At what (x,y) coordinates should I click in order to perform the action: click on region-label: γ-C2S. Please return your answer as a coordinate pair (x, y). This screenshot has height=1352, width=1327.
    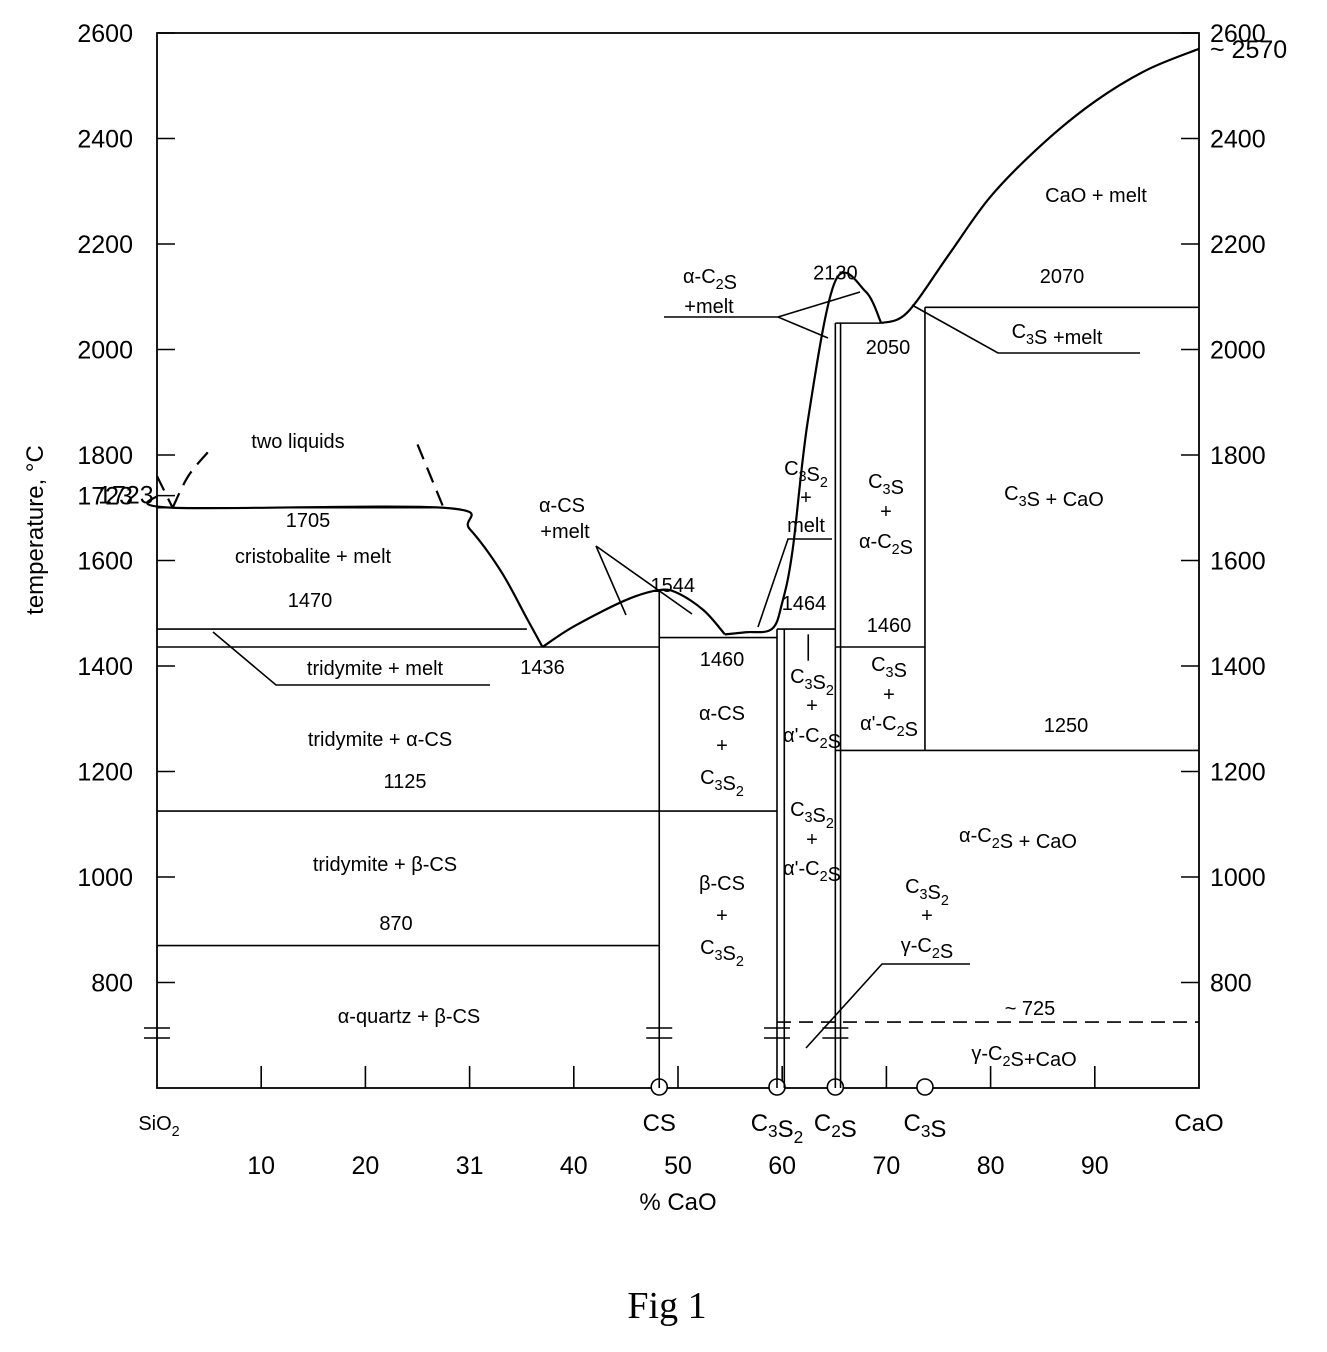
    Looking at the image, I should click on (927, 949).